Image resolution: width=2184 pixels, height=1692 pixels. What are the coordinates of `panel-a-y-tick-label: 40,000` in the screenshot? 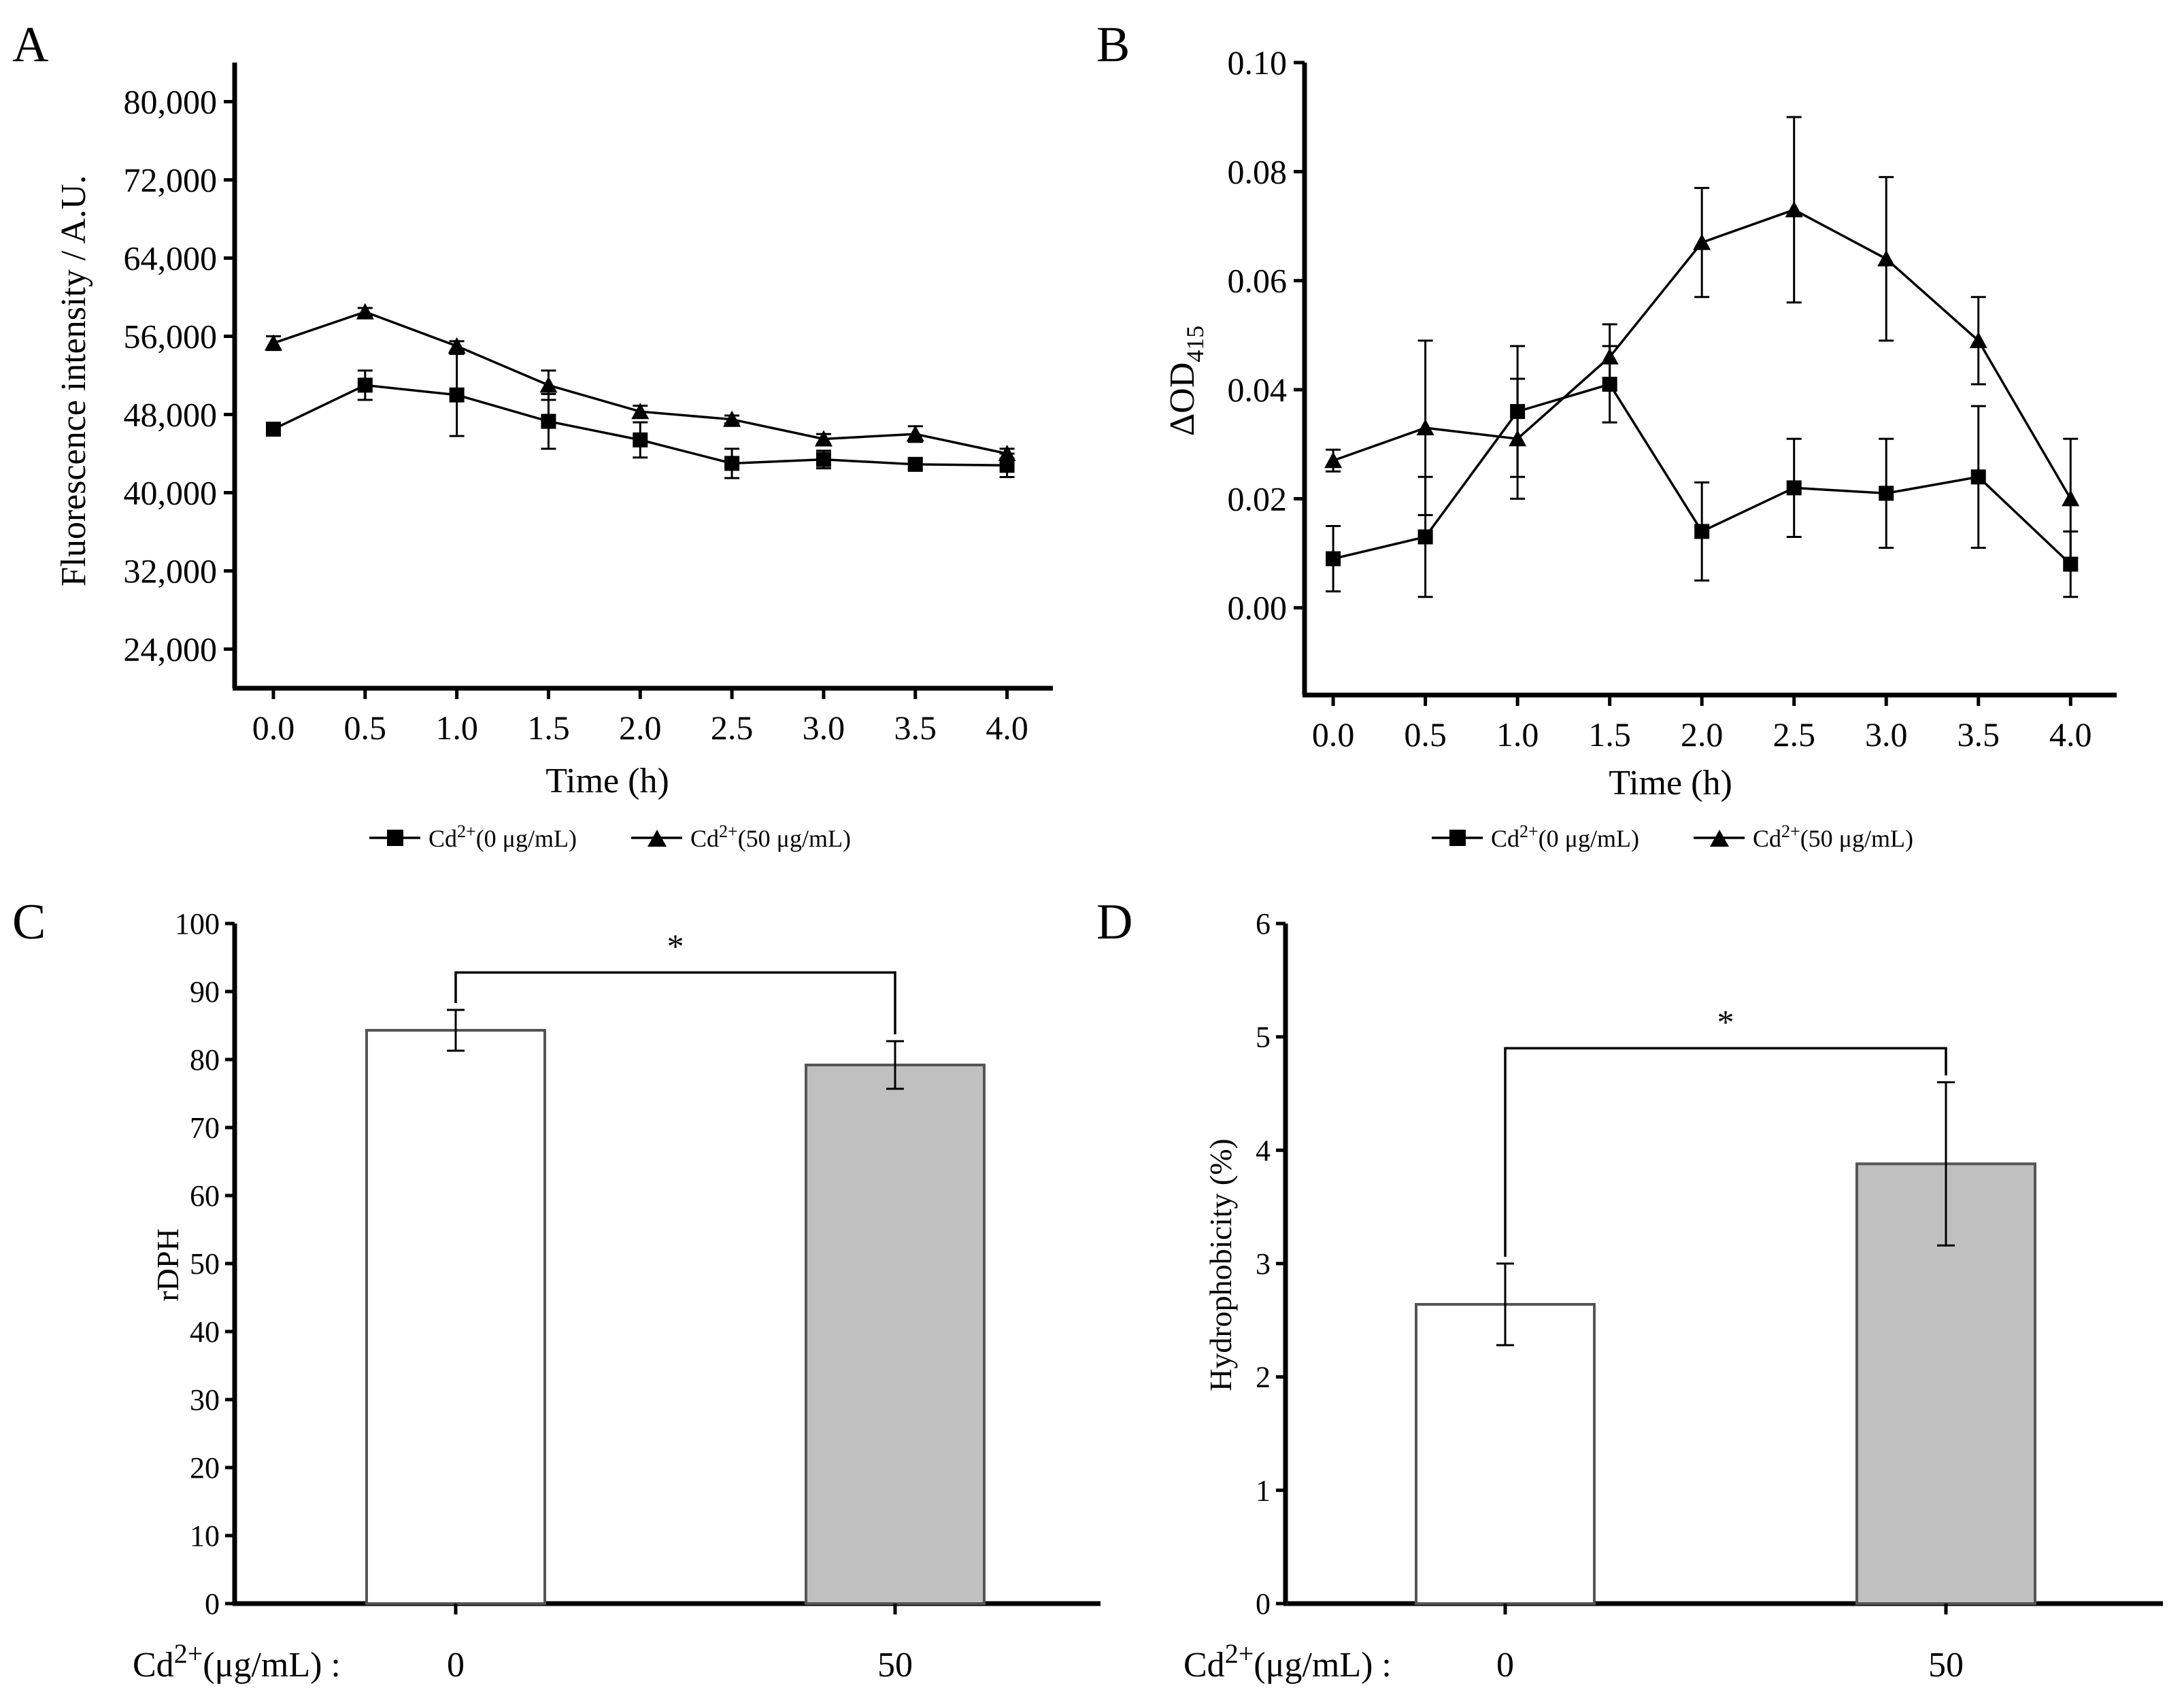 It's located at (171, 493).